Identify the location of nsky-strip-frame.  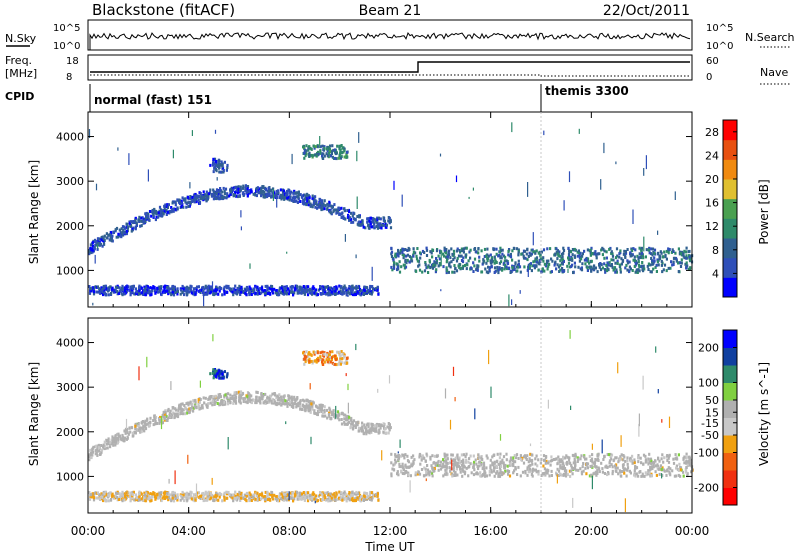
(390, 35).